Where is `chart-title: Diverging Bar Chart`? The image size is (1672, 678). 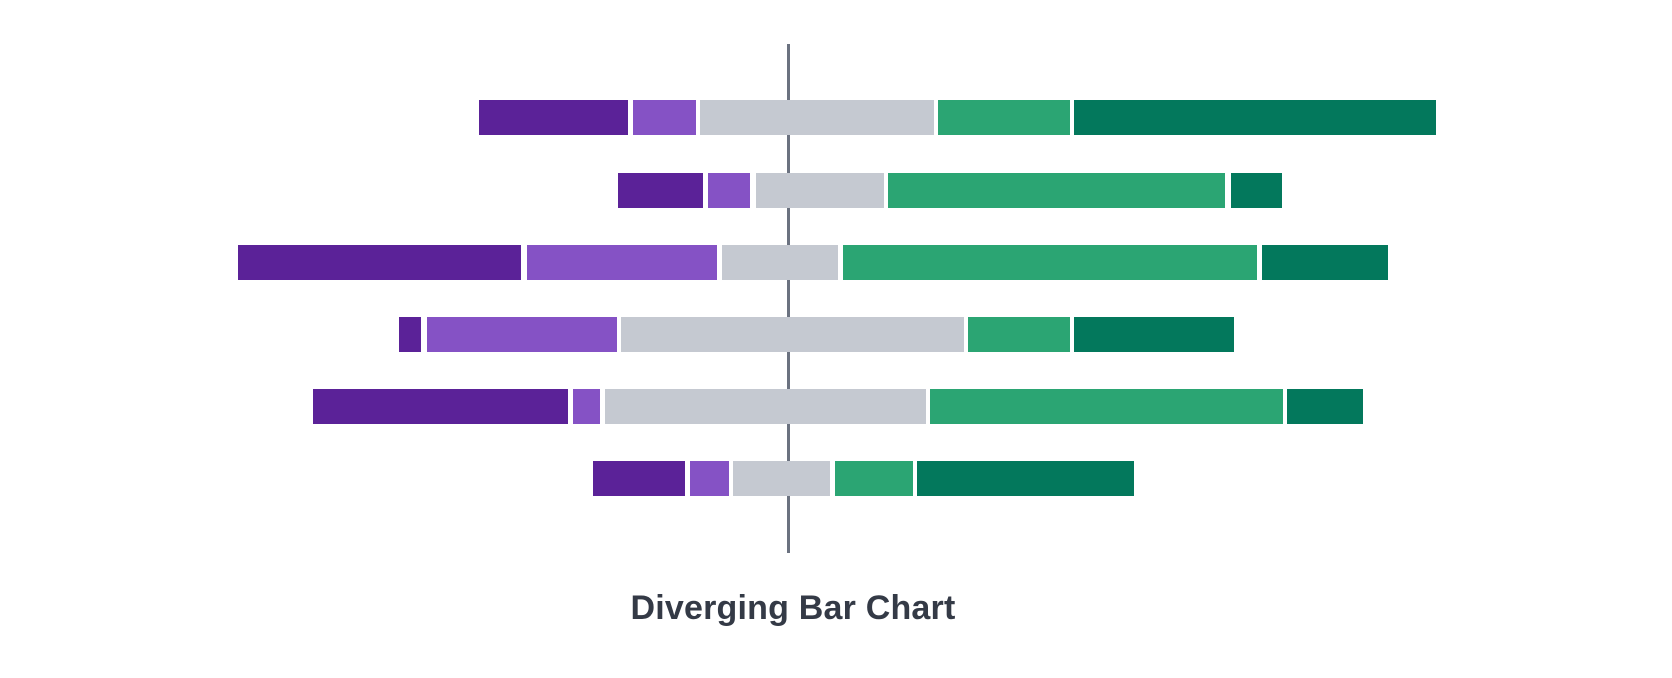
chart-title: Diverging Bar Chart is located at coordinates (793, 608).